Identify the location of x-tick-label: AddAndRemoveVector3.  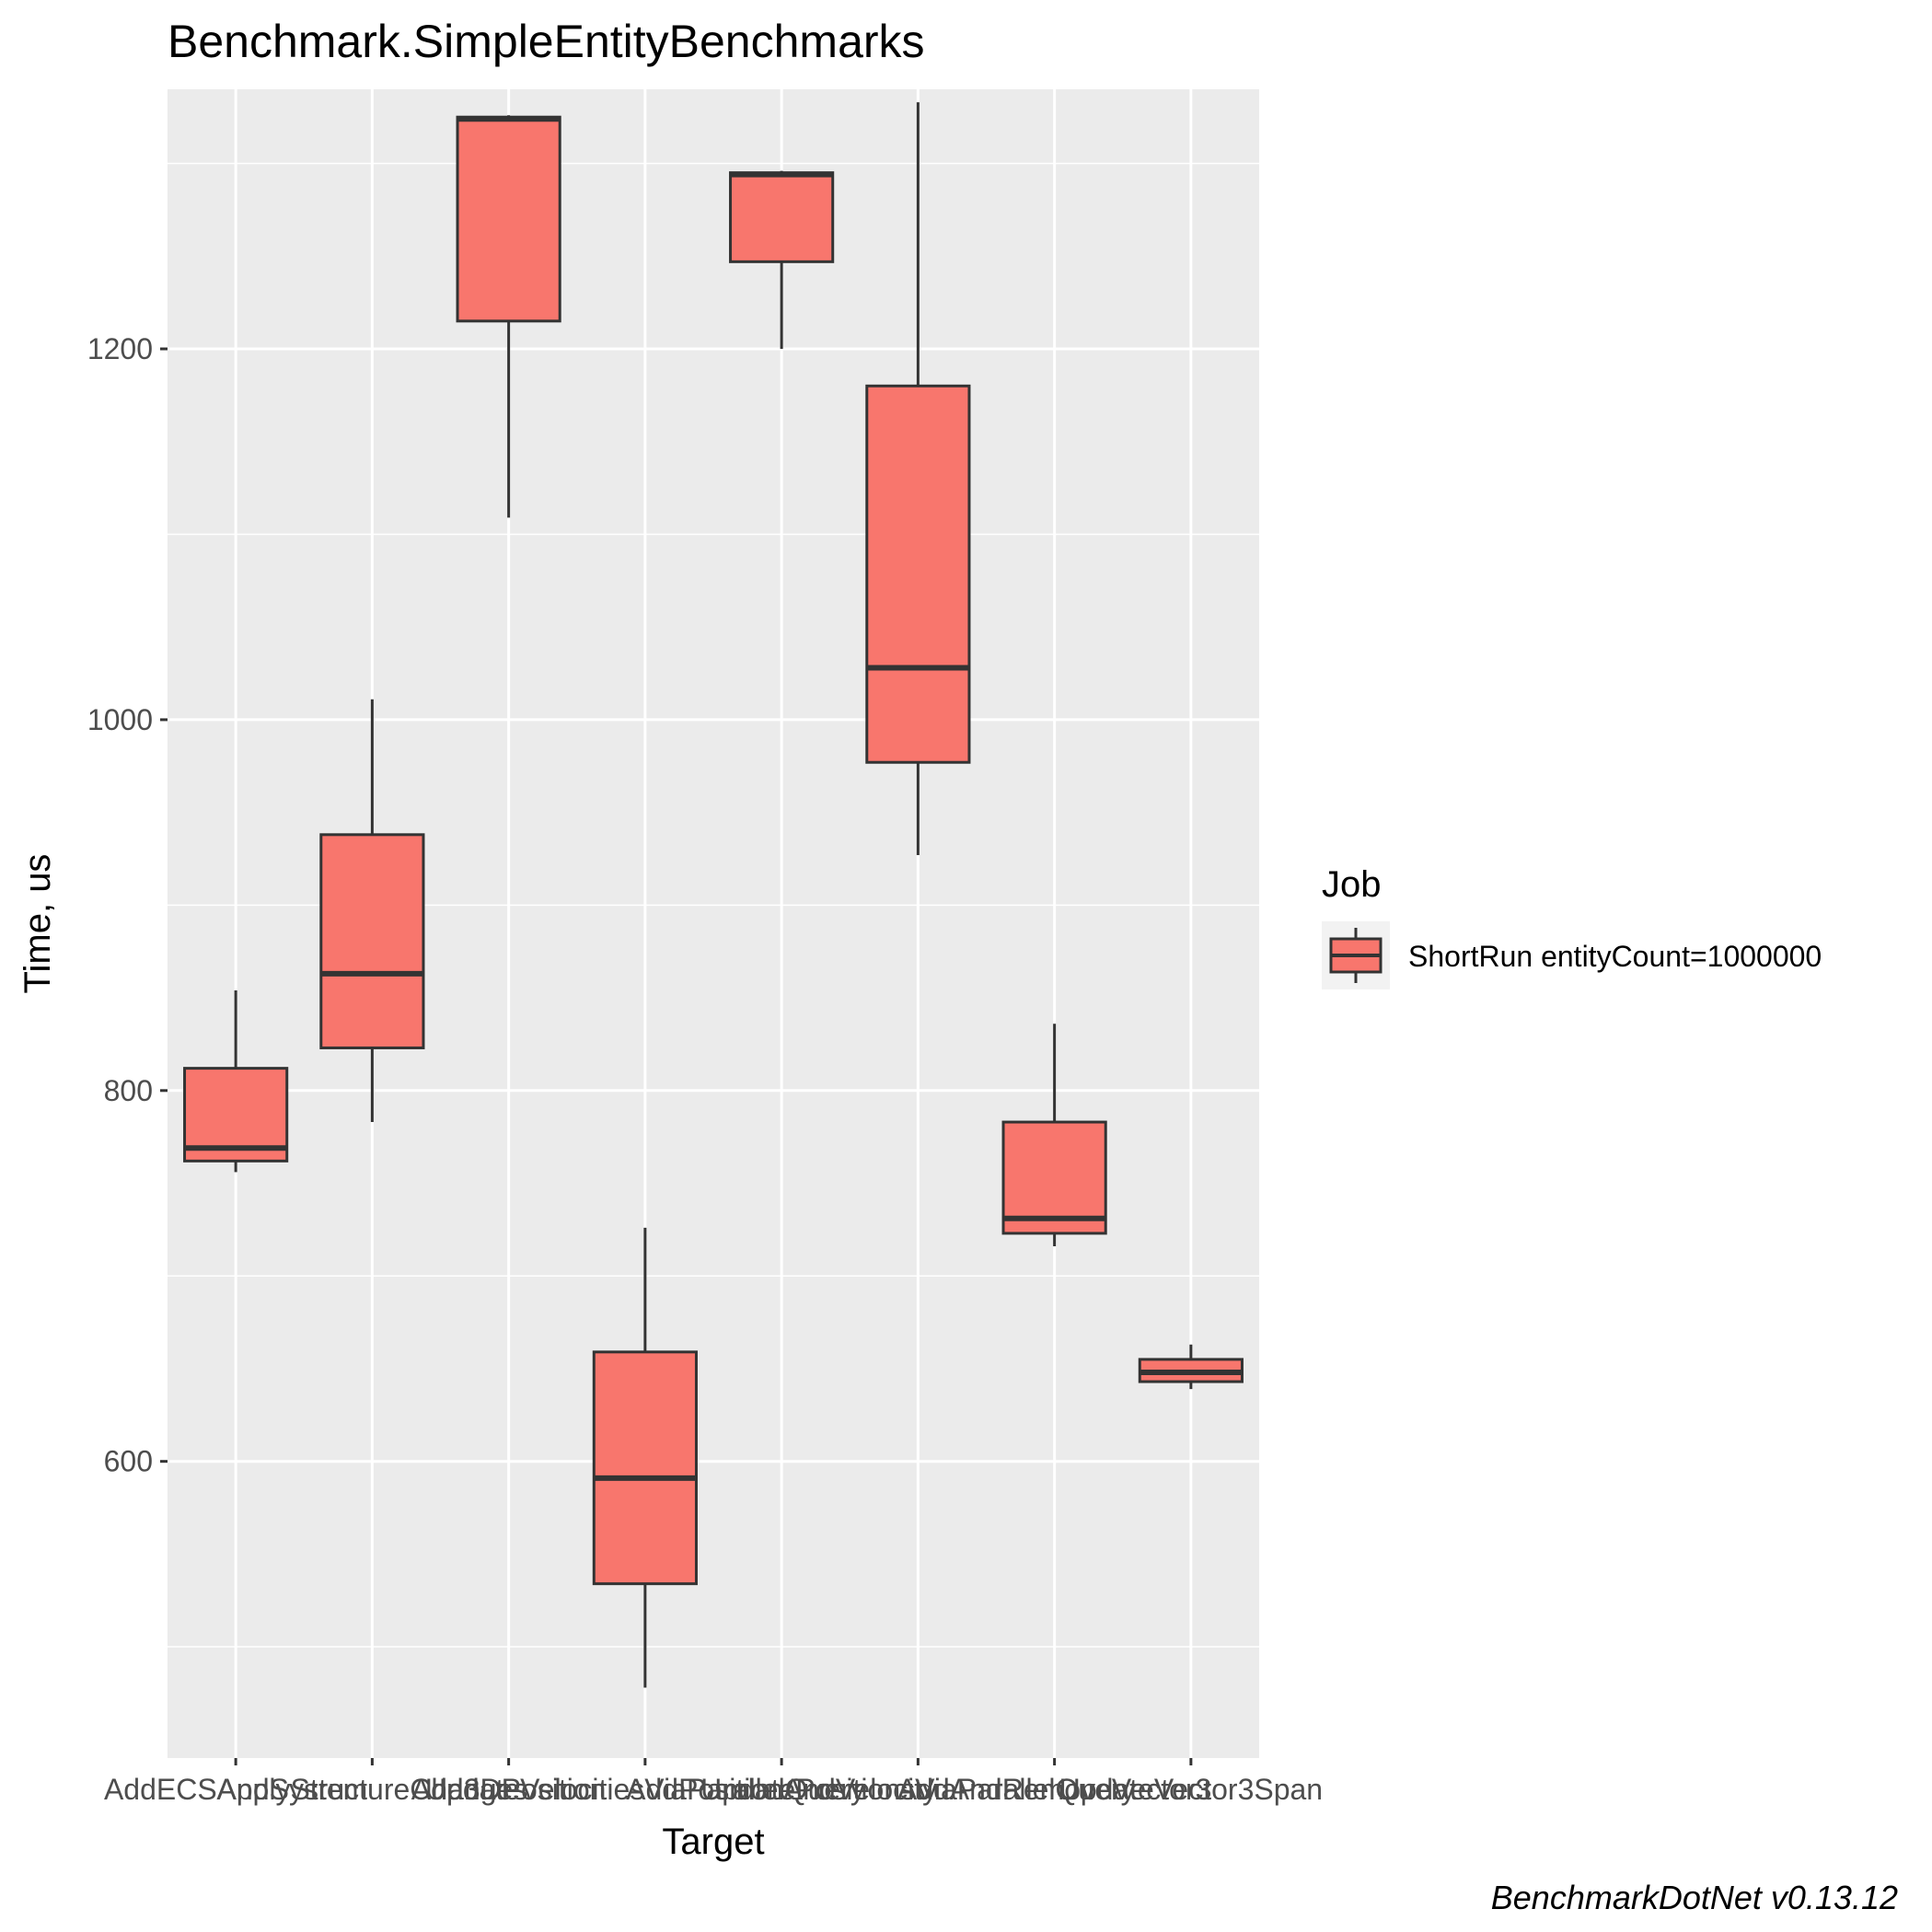
(1054, 1790).